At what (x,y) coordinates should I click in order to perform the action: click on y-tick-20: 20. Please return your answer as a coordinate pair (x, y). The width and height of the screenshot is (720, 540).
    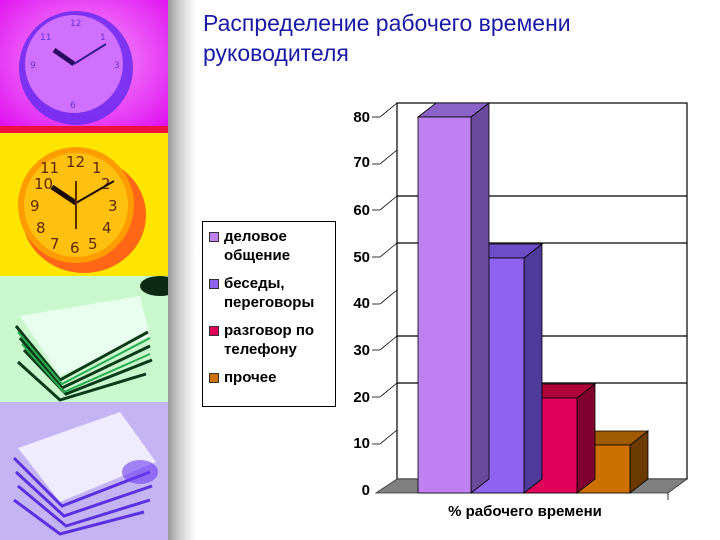
    Looking at the image, I should click on (361, 397).